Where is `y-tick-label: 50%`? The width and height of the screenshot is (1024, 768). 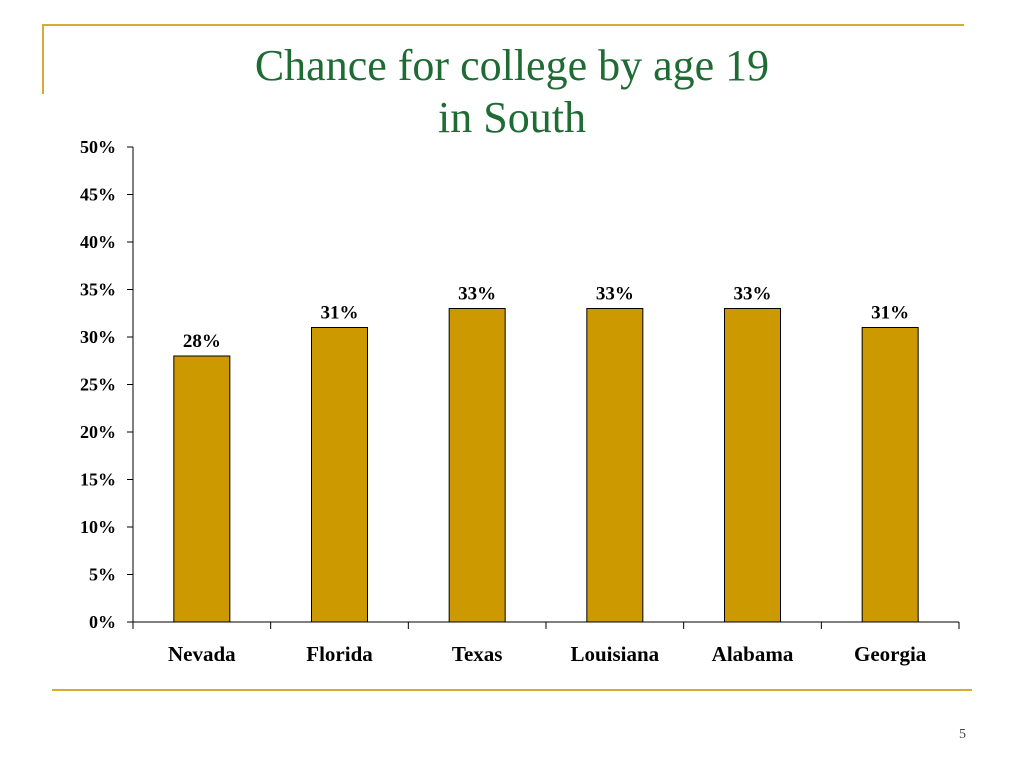
y-tick-label: 50% is located at coordinates (98, 147).